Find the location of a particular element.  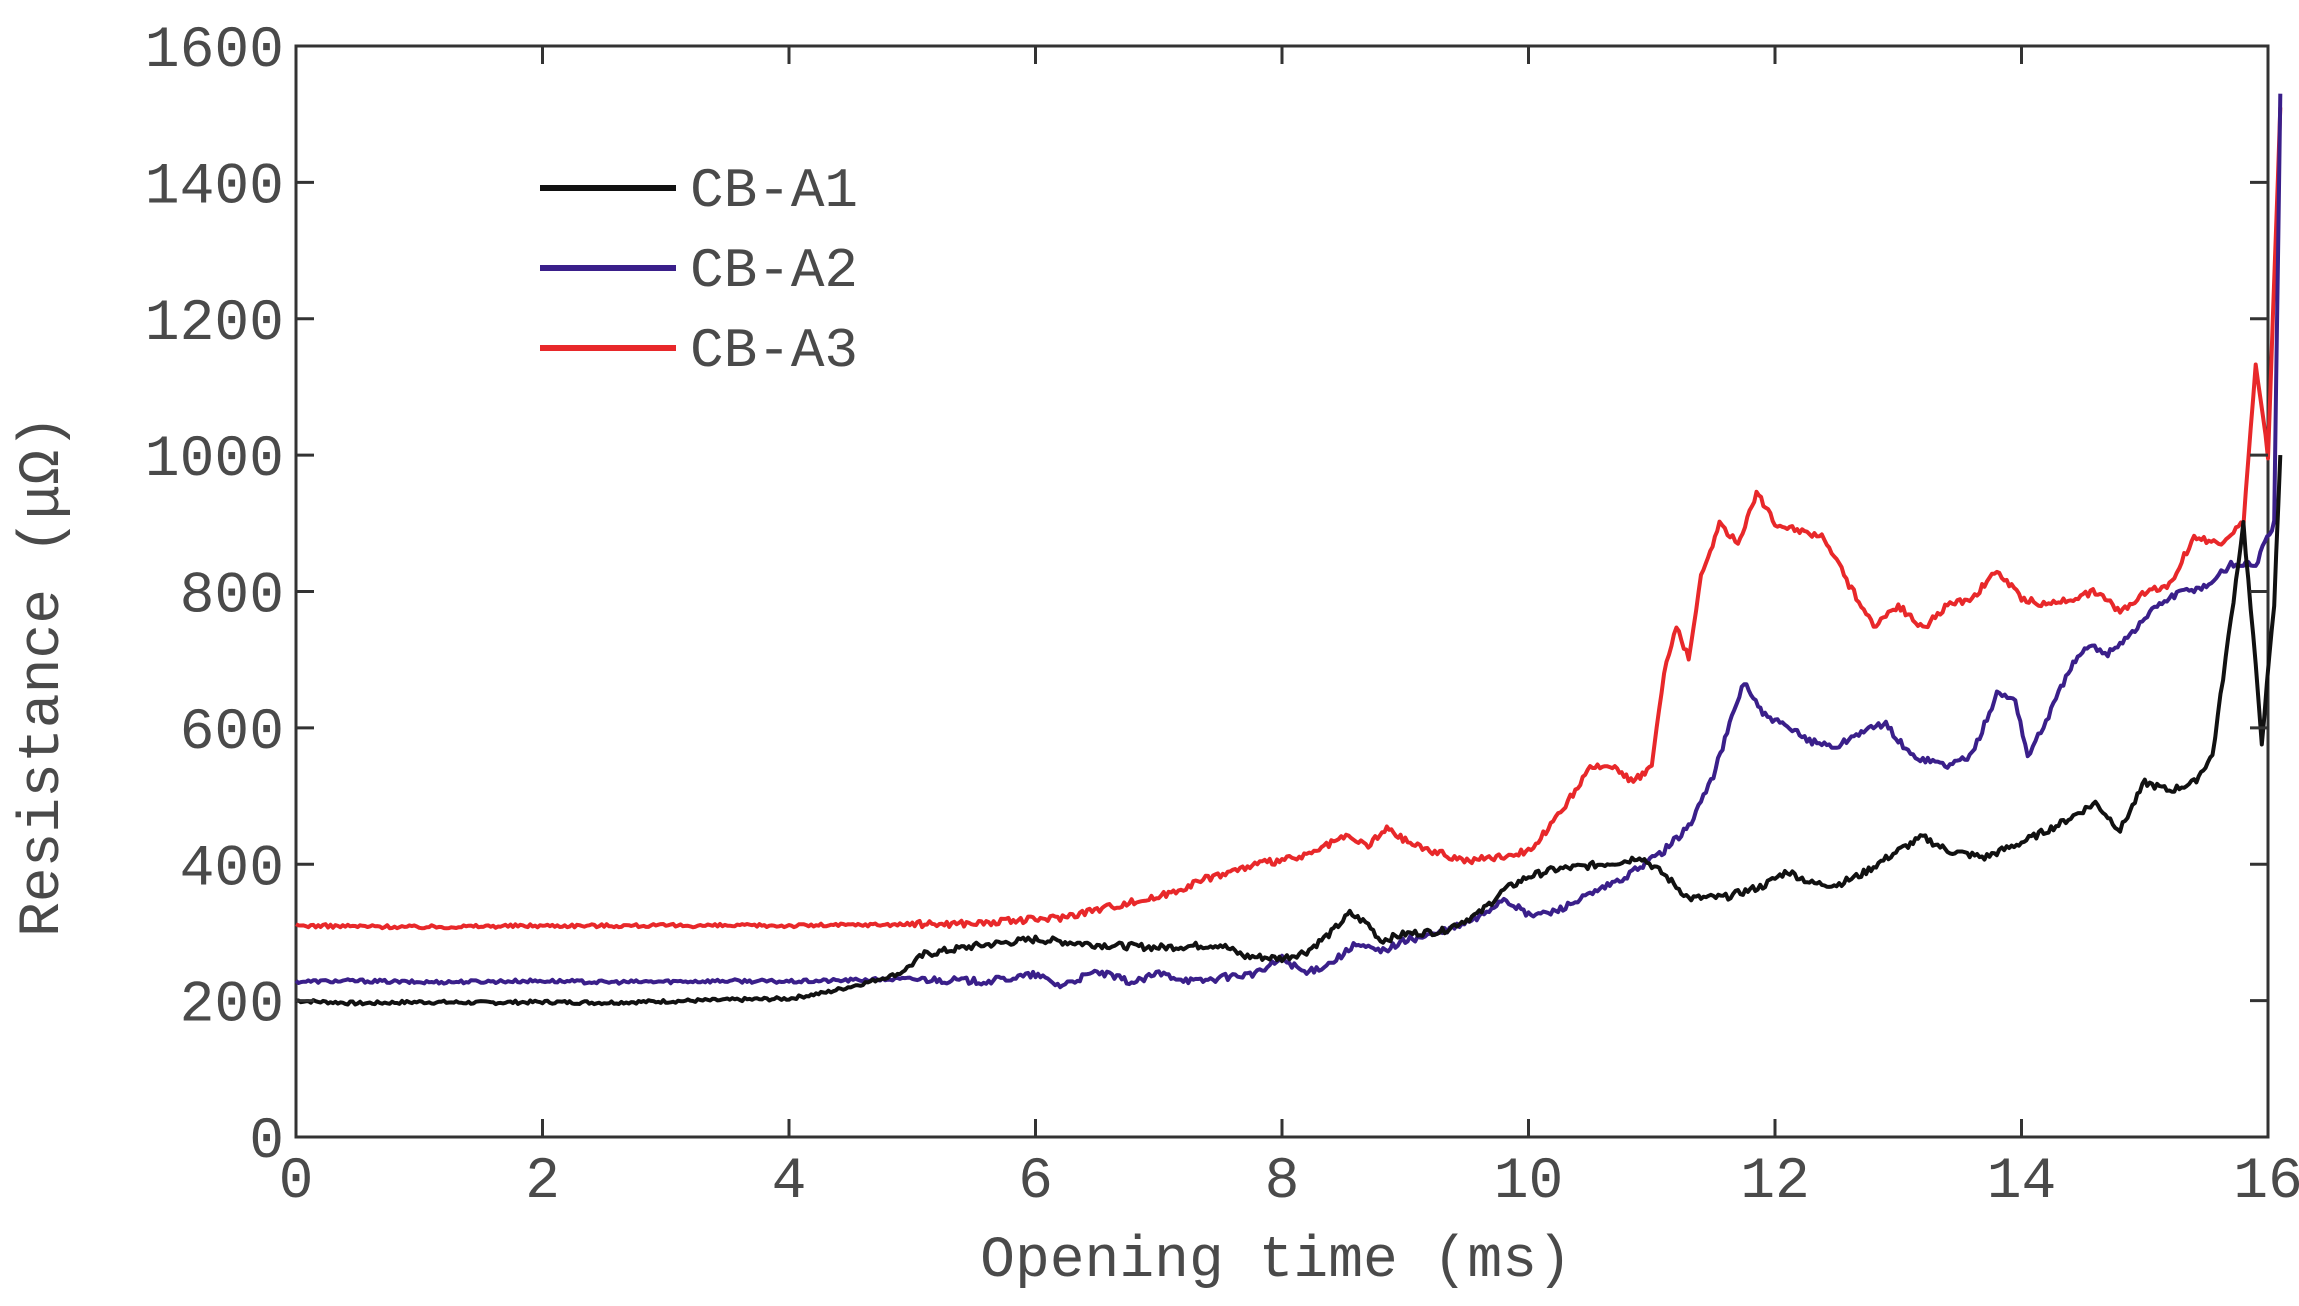

y-axis-title: Resistance (μΩ) is located at coordinates (43, 676).